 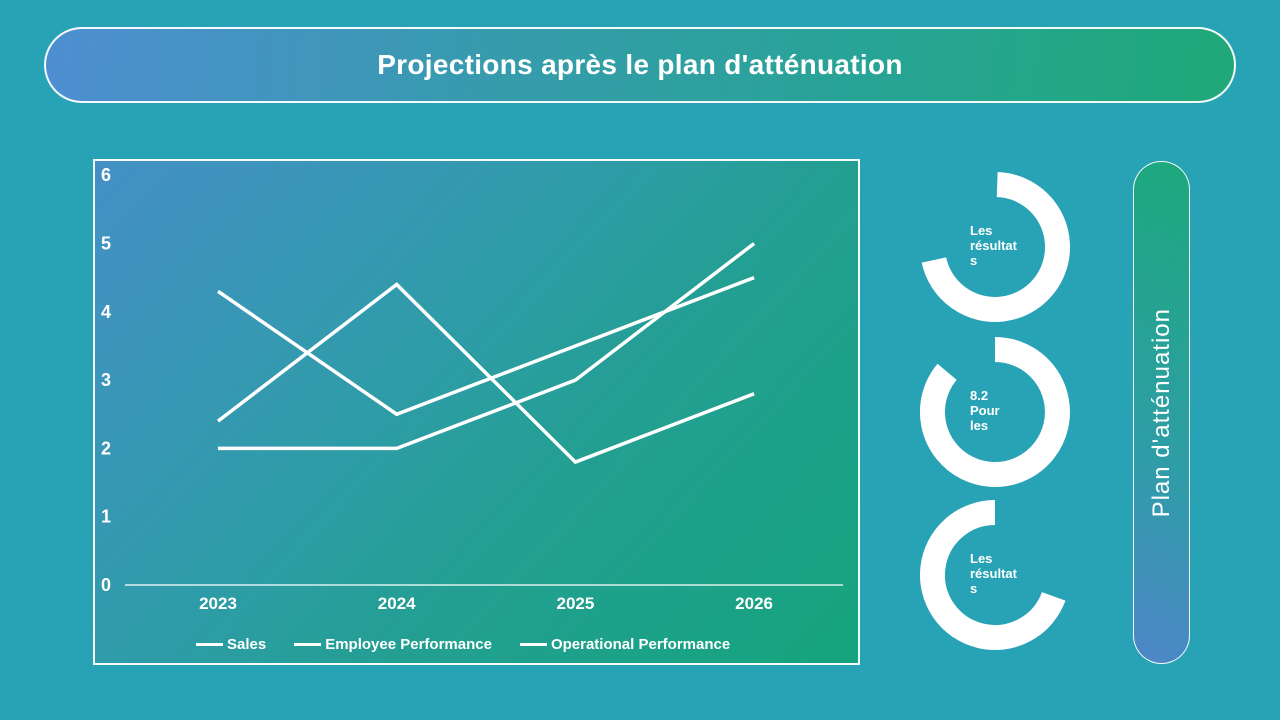 I want to click on stat-ring-2: 8.2 Pour les, so click(x=995, y=412).